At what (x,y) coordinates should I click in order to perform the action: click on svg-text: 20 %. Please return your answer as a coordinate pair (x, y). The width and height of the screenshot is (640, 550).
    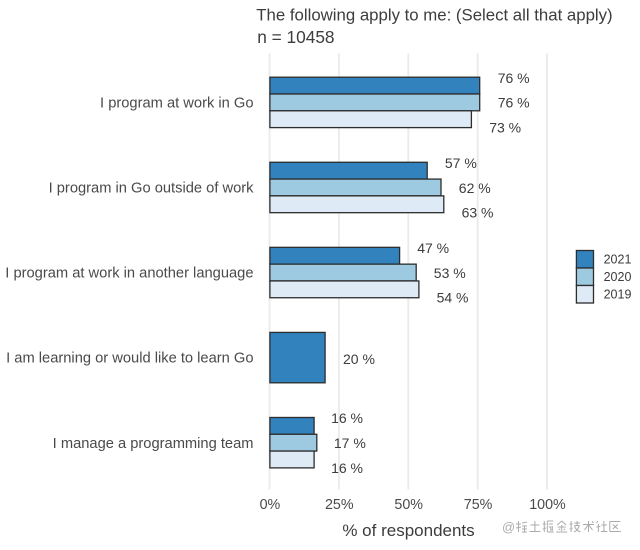
    Looking at the image, I should click on (359, 359).